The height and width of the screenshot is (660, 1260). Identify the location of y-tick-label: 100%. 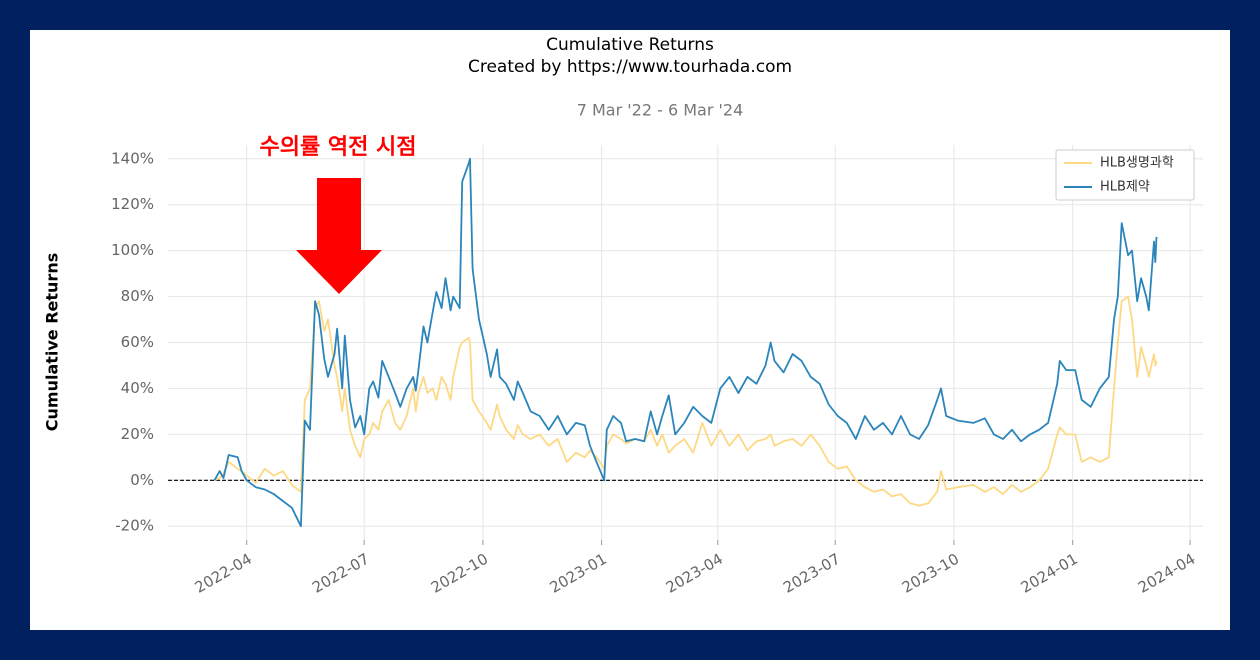
(132, 250).